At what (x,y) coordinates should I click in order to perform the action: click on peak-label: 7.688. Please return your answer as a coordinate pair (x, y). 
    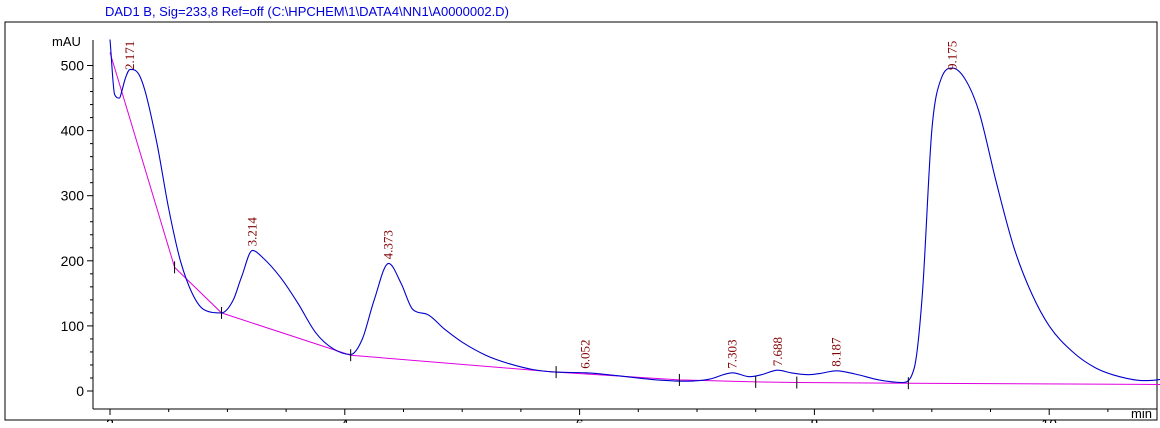
    Looking at the image, I should click on (777, 351).